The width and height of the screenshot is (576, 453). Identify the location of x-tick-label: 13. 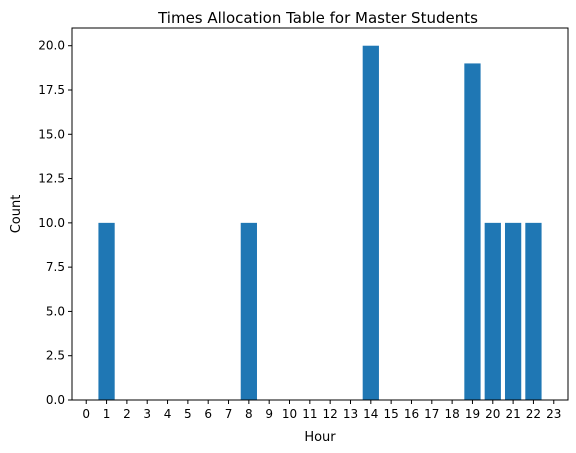
(350, 414).